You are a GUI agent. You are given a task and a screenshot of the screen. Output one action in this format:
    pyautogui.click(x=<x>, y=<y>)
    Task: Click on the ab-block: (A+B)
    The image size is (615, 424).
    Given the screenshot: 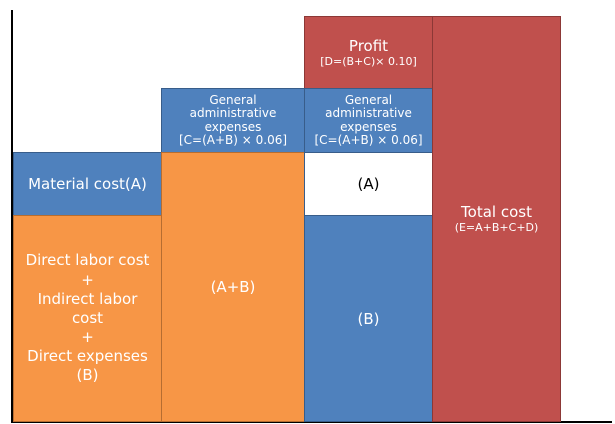 What is the action you would take?
    pyautogui.click(x=233, y=287)
    